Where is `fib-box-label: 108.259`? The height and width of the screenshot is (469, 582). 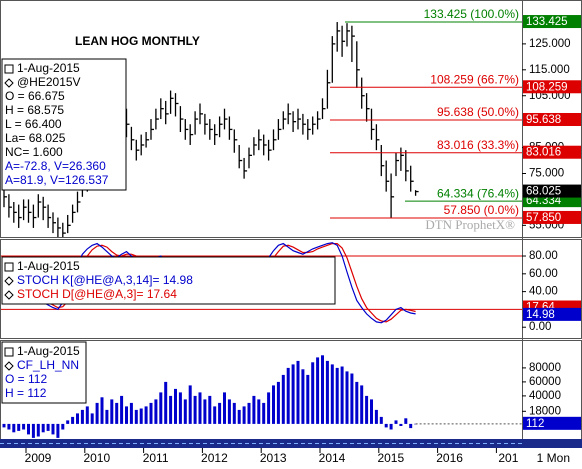 fib-box-label: 108.259 is located at coordinates (547, 87).